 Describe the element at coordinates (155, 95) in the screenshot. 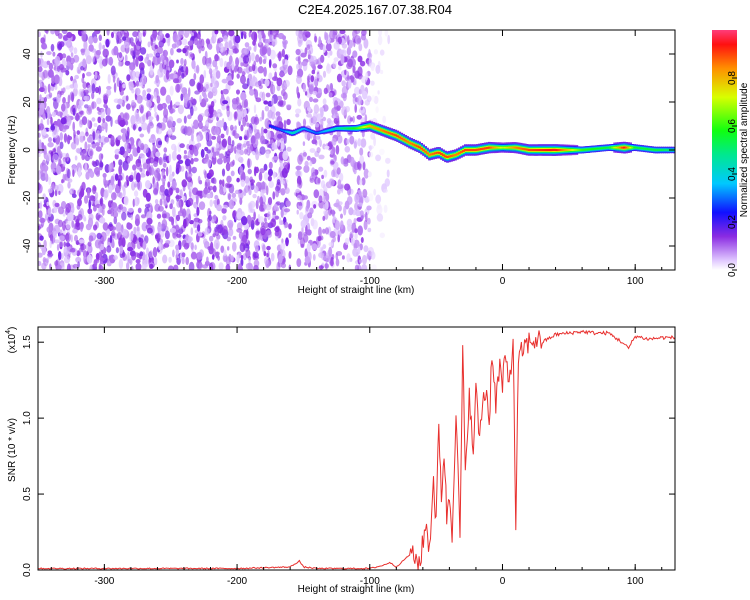

I see `heatmap-noise-cell-0-1947` at that location.